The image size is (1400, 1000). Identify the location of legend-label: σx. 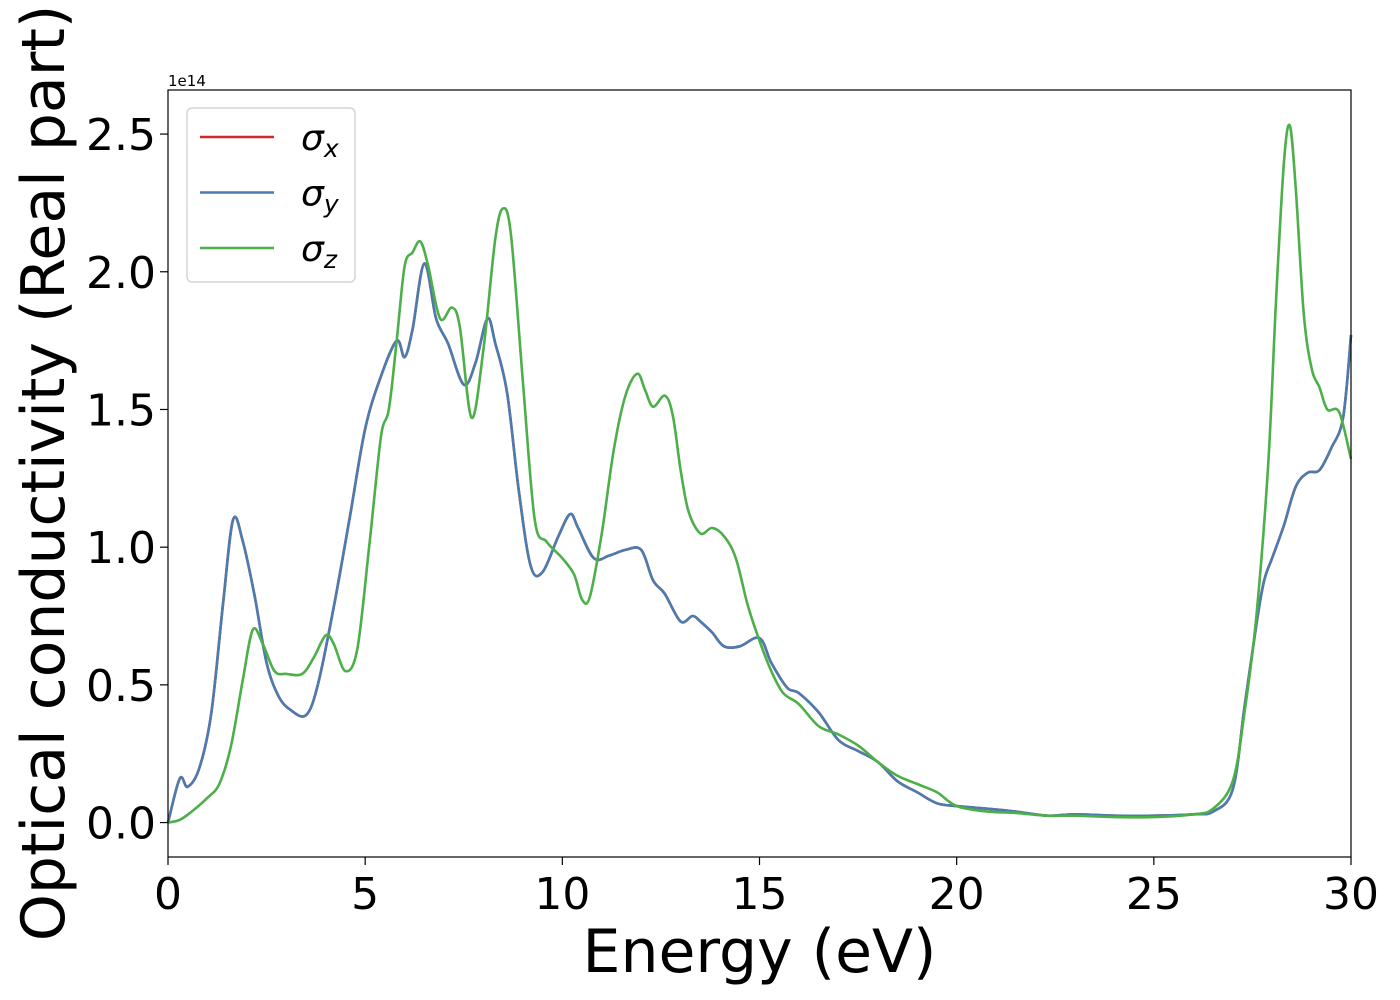
(320, 140).